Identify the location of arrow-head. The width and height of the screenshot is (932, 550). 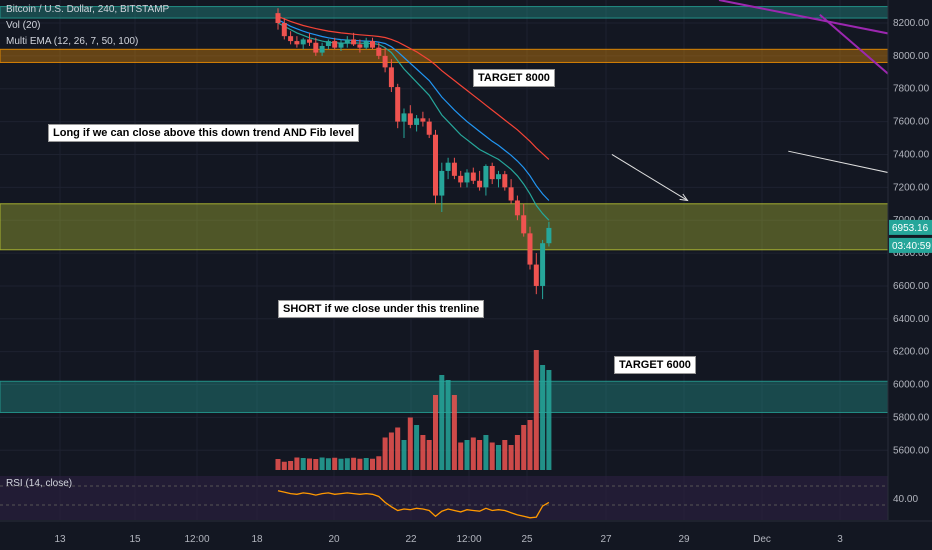
(684, 197).